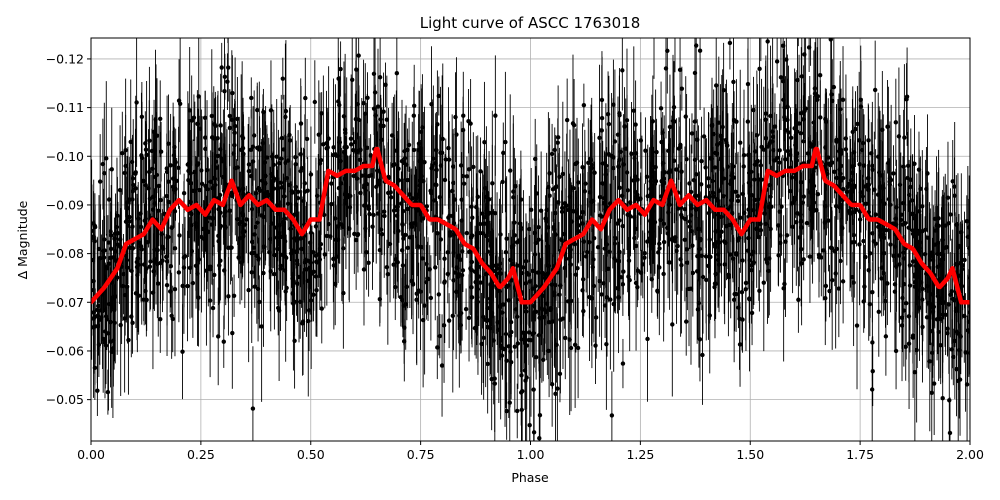 This screenshot has width=1000, height=500. I want to click on y-tick-label: −0.05, so click(65, 399).